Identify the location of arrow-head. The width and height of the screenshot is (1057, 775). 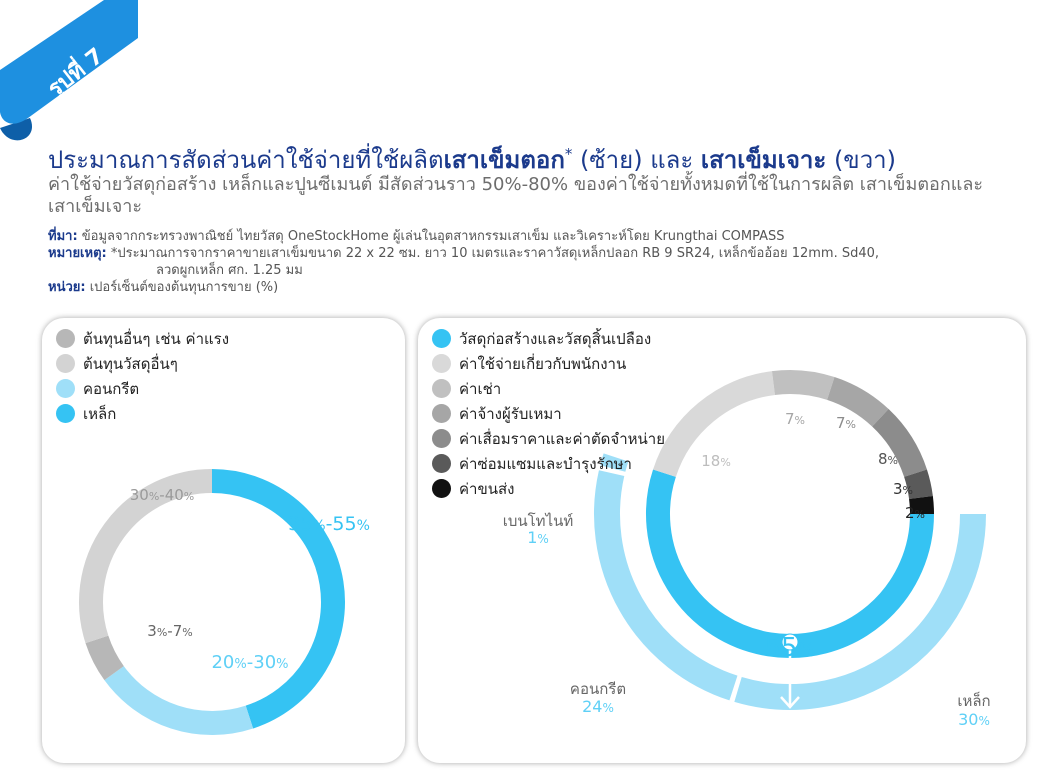
(790, 702).